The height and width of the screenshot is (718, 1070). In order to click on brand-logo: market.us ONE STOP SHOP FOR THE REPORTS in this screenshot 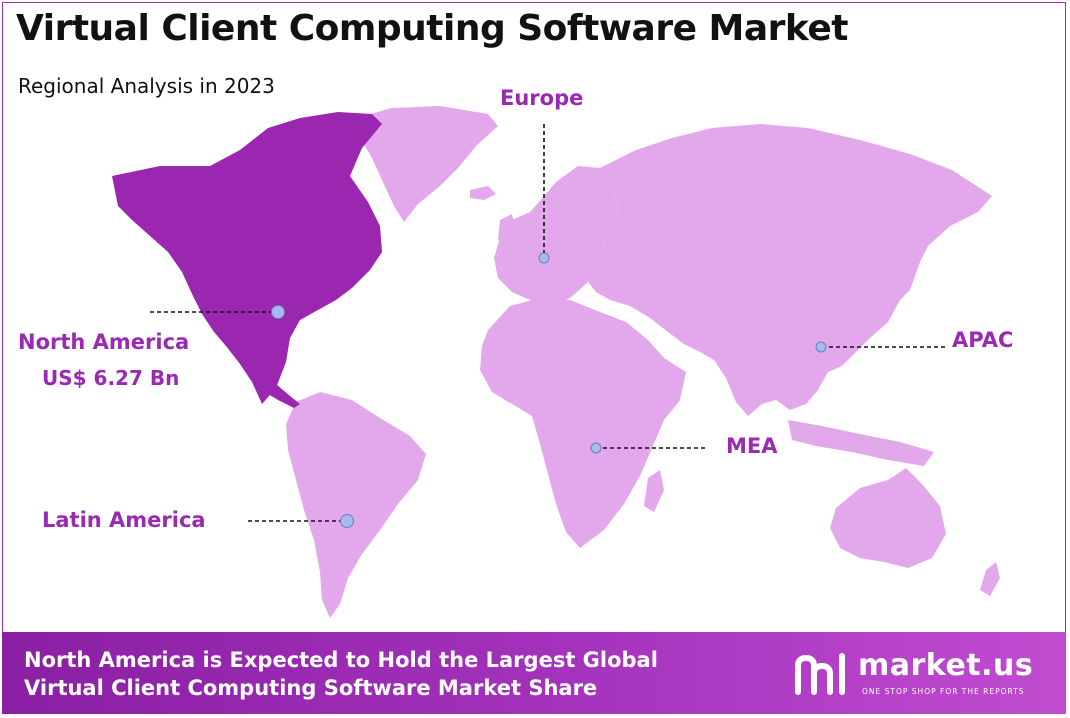, I will do `click(919, 674)`.